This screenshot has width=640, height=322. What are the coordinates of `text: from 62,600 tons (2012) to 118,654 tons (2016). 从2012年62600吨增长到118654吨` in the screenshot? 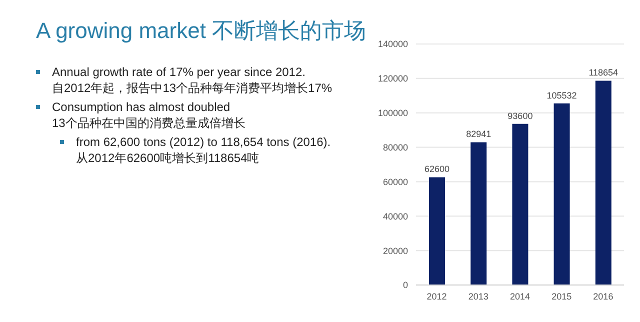 It's located at (203, 150).